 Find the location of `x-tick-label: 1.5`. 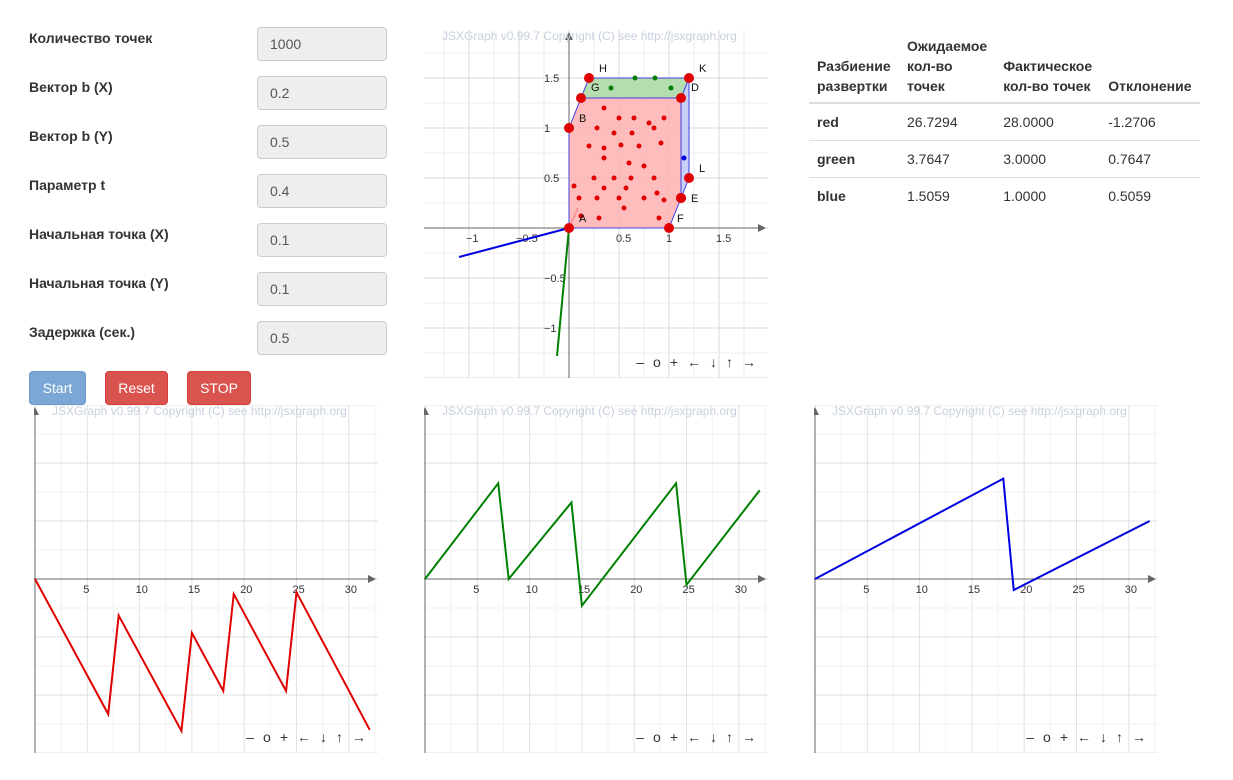

x-tick-label: 1.5 is located at coordinates (723, 239).